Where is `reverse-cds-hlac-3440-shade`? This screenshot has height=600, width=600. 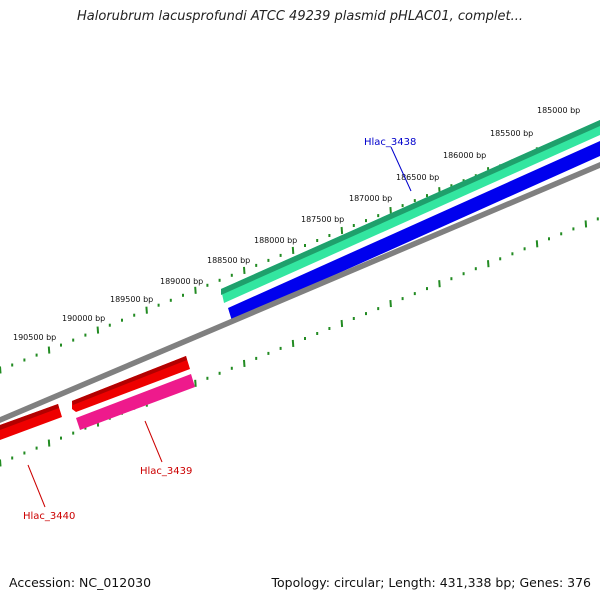
reverse-cds-hlac-3440-shade is located at coordinates (29, 417).